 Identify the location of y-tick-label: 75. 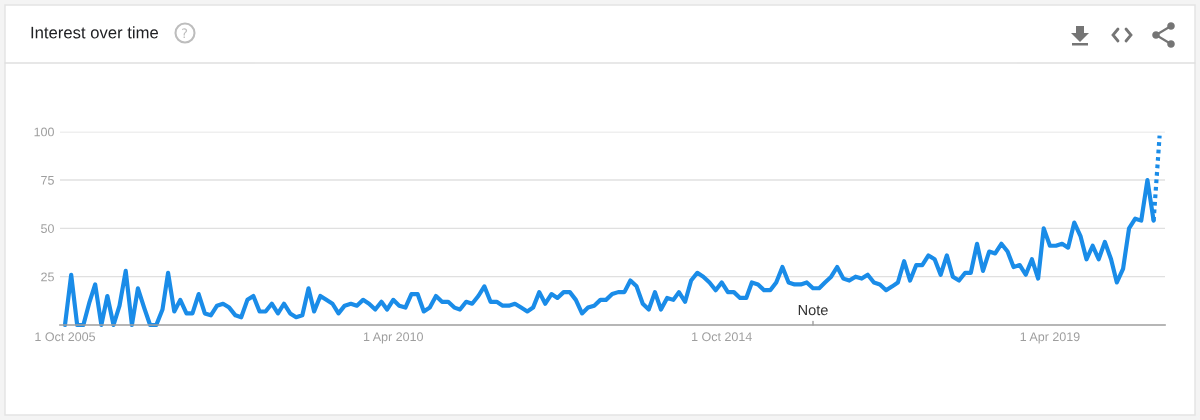
(47, 180).